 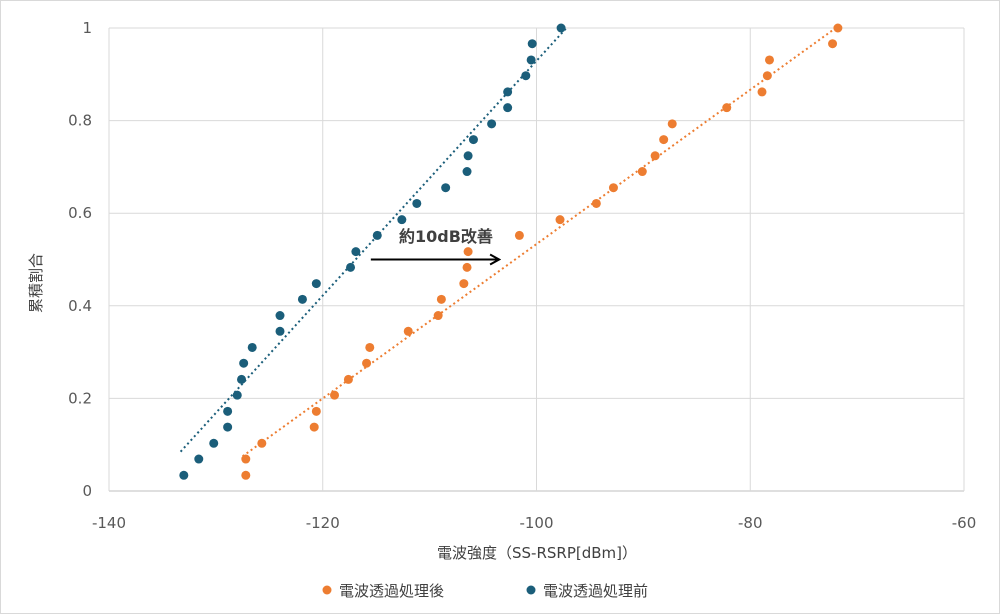 What do you see at coordinates (36, 283) in the screenshot?
I see `y-axis-title: 累積割合` at bounding box center [36, 283].